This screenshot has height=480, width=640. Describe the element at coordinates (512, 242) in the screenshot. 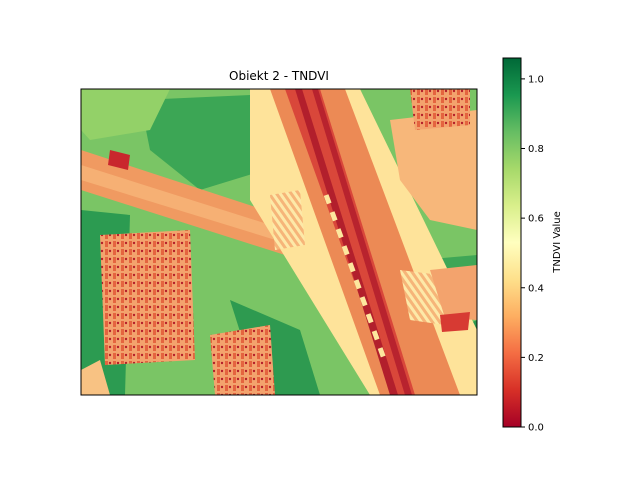

I see `colorbar` at that location.